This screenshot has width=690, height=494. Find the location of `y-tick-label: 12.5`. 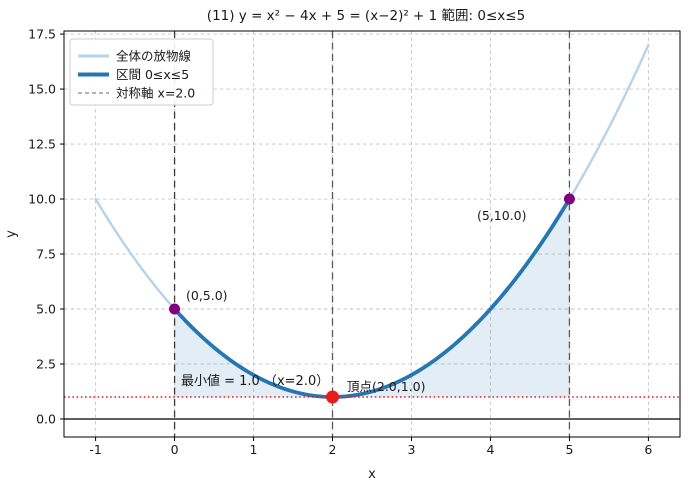

y-tick-label: 12.5 is located at coordinates (42, 143).